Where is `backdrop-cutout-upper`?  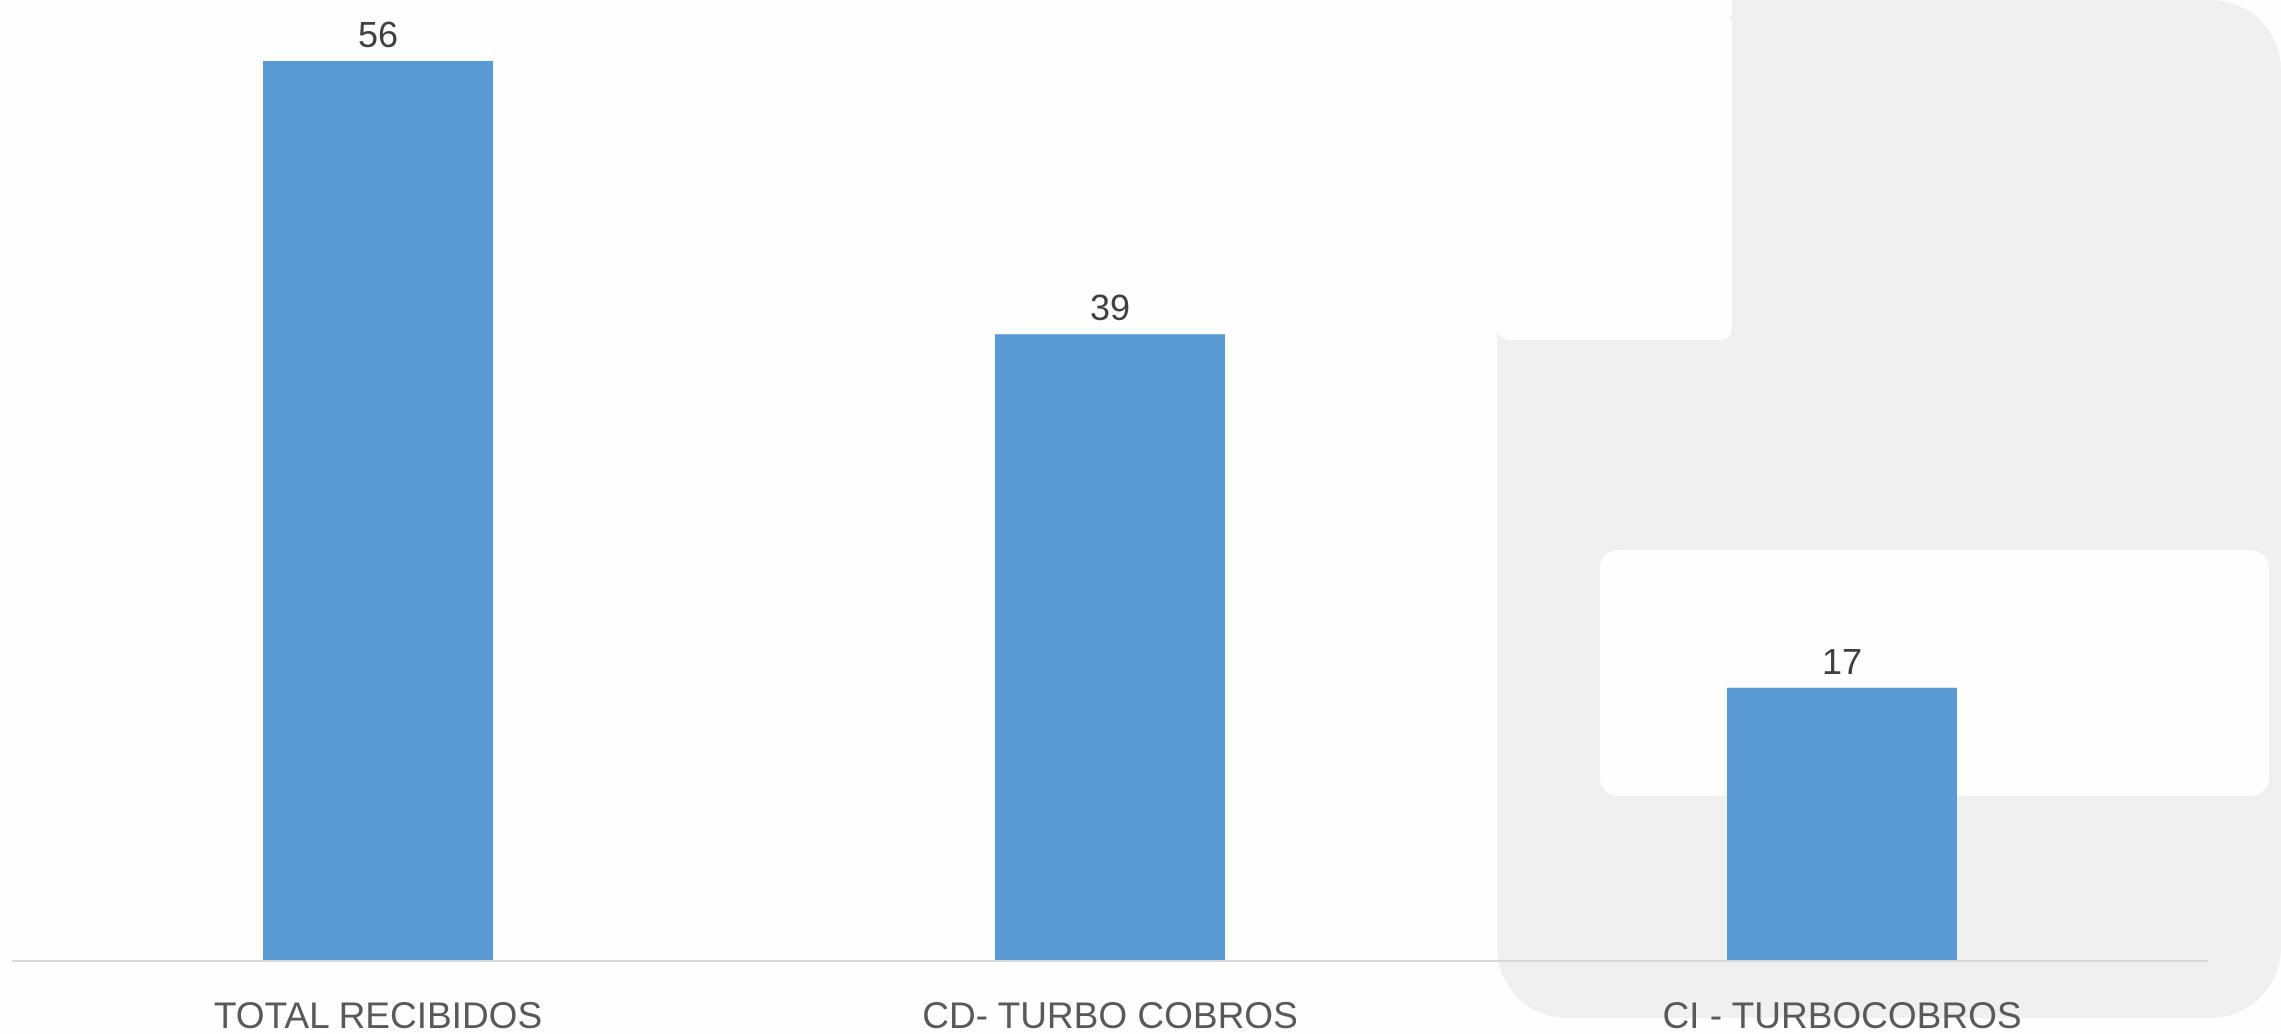
backdrop-cutout-upper is located at coordinates (1614, 176).